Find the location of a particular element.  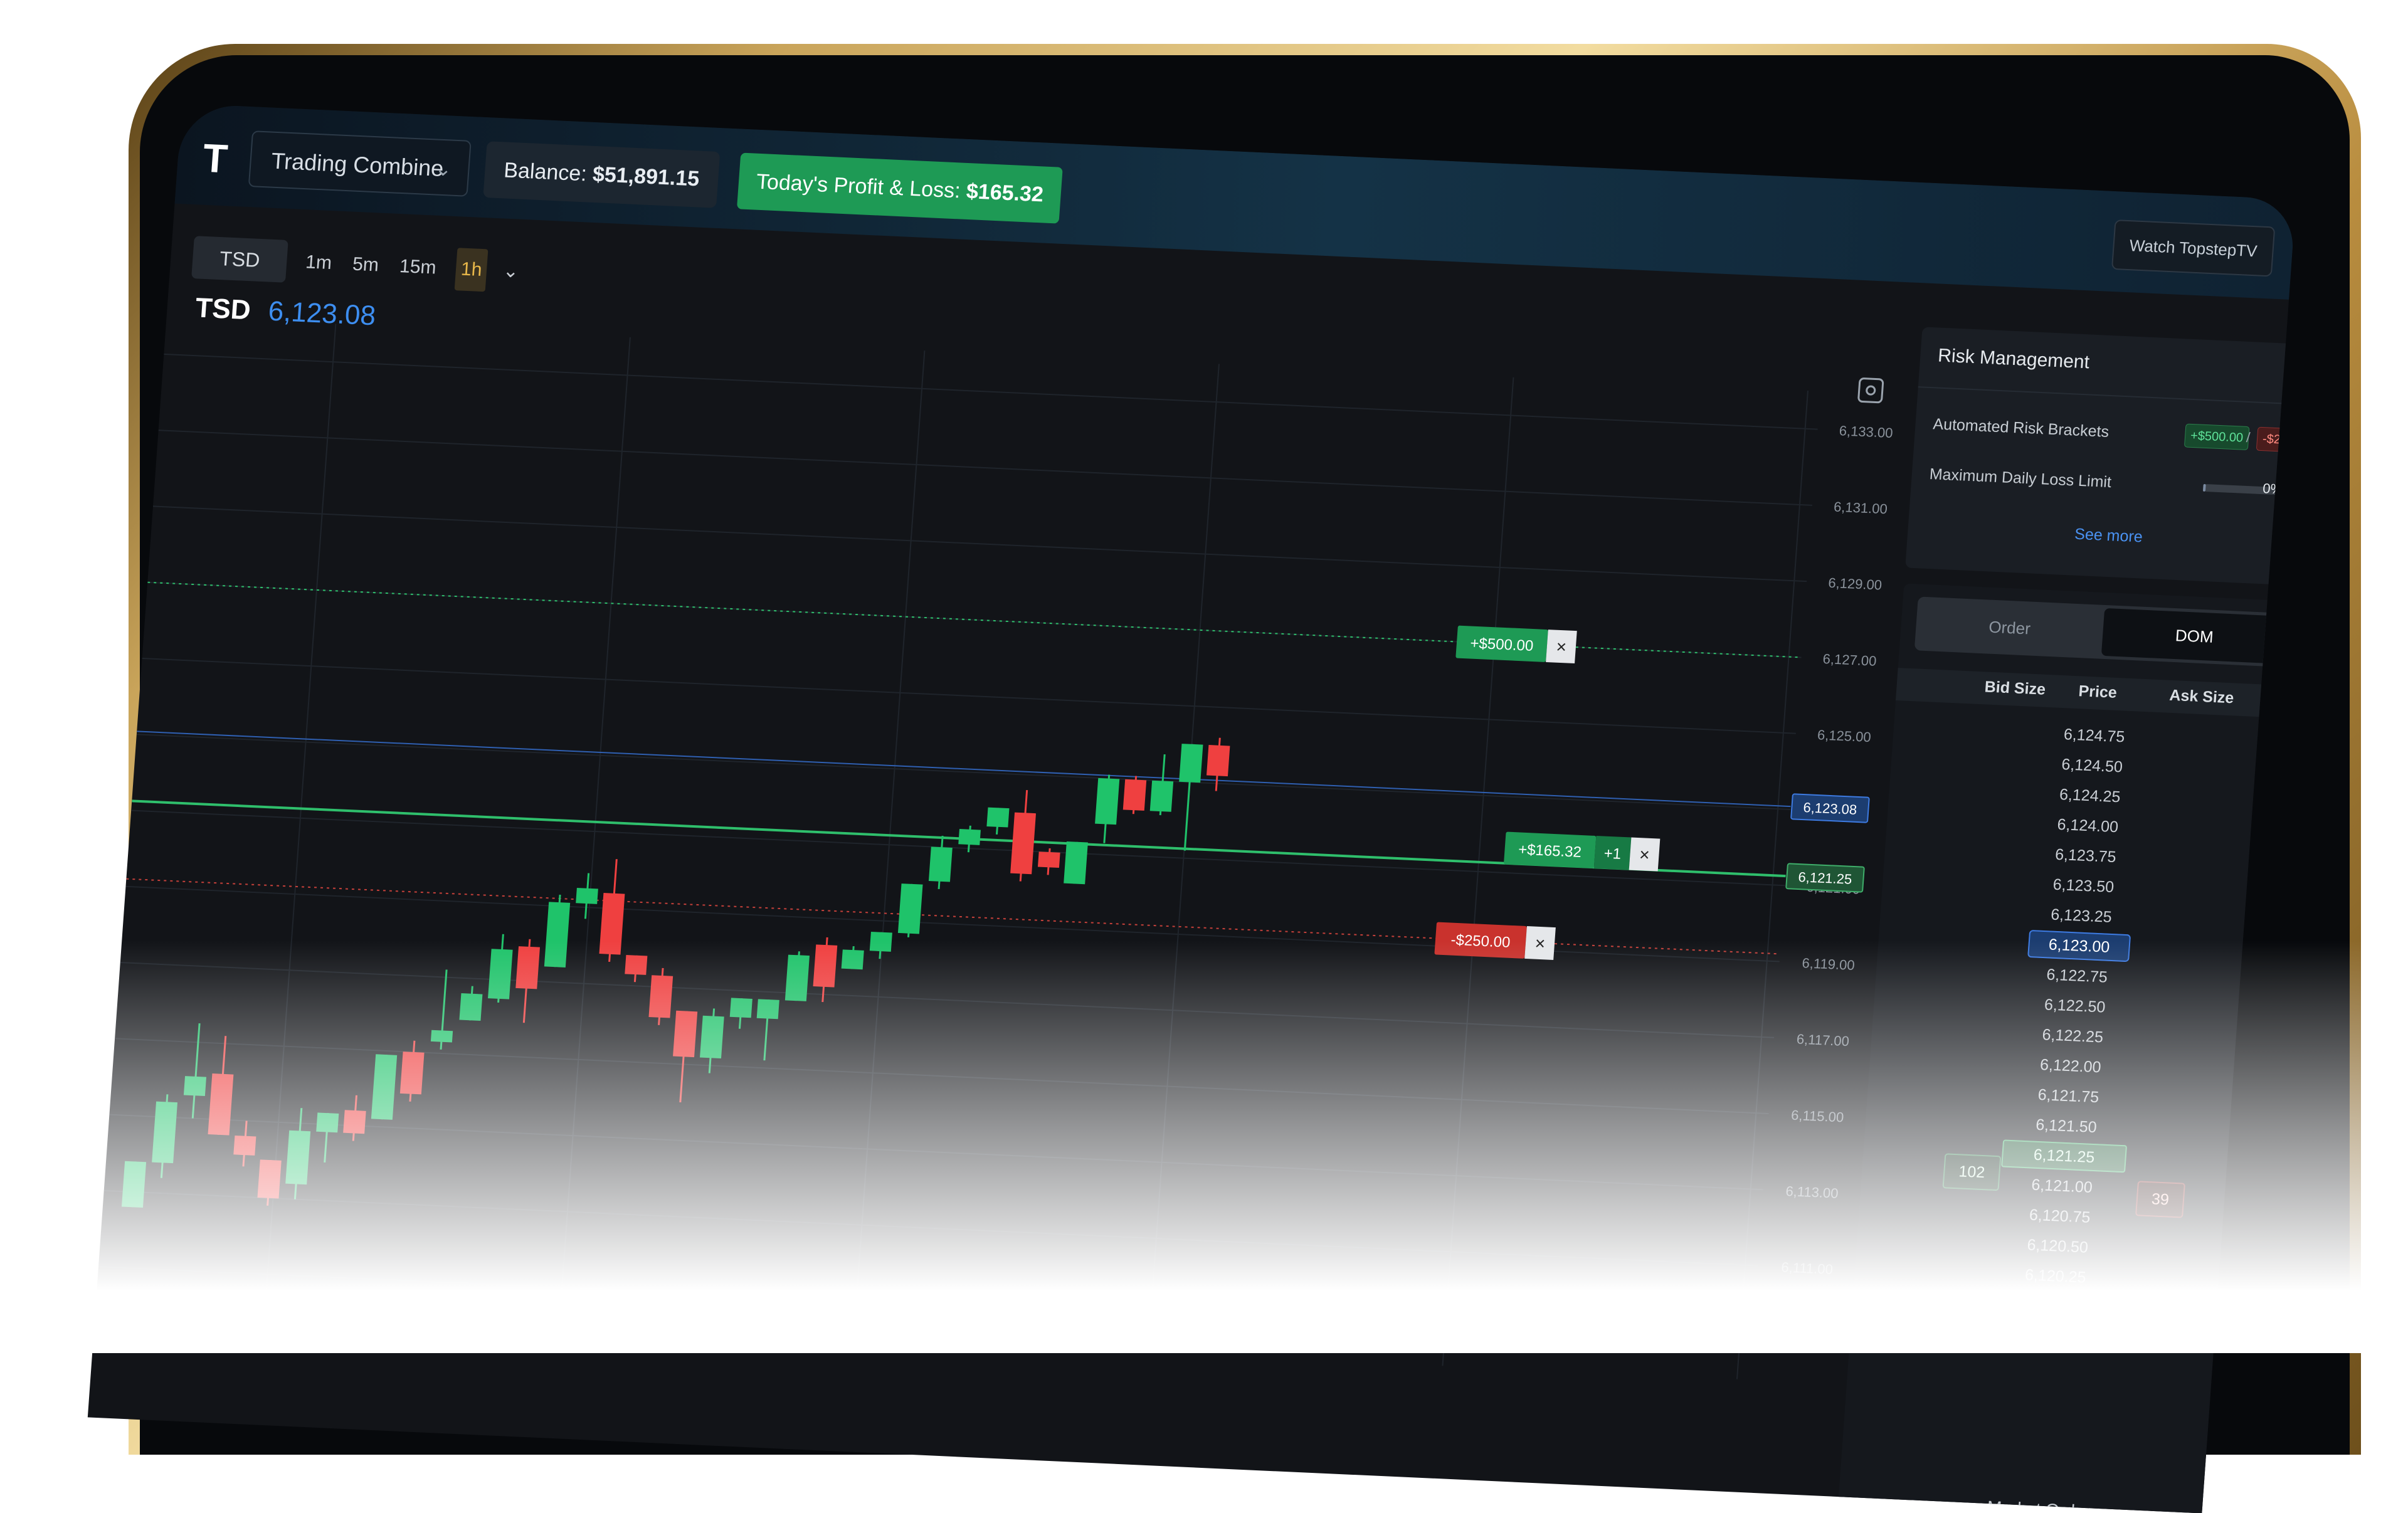

dom-price: 6,124.75 is located at coordinates (2094, 735).